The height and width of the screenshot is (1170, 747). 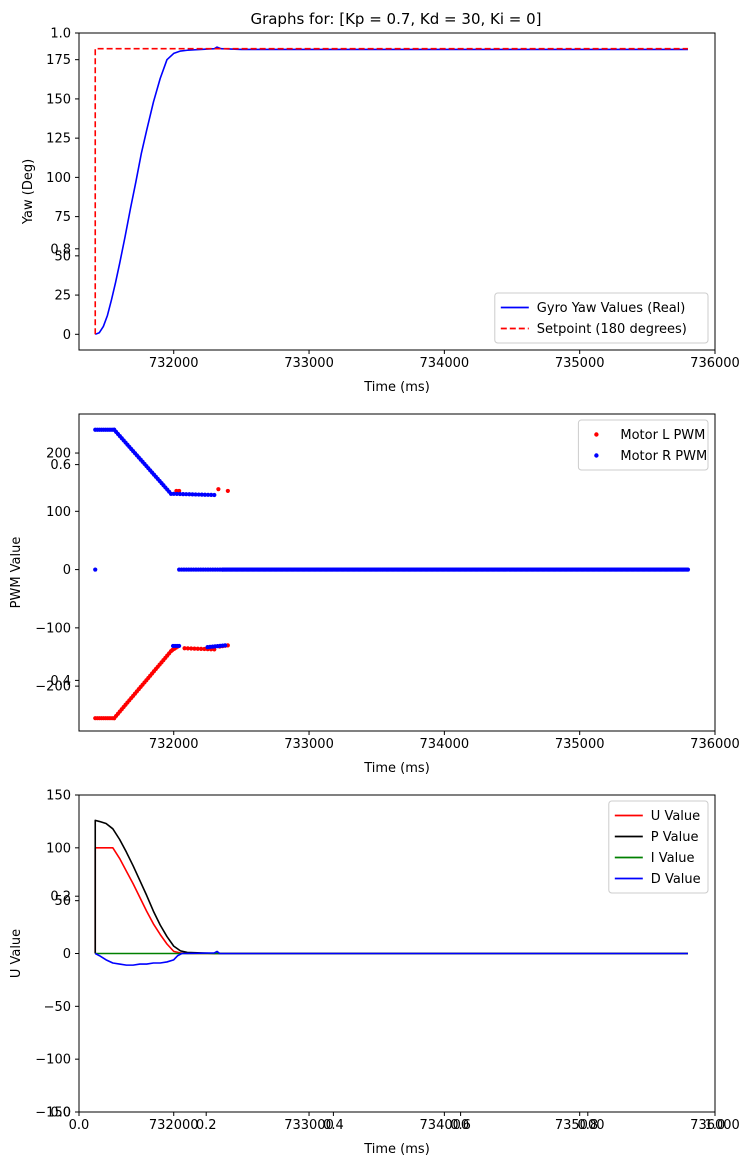 What do you see at coordinates (16, 953) in the screenshot?
I see `y-axis-label: U Value` at bounding box center [16, 953].